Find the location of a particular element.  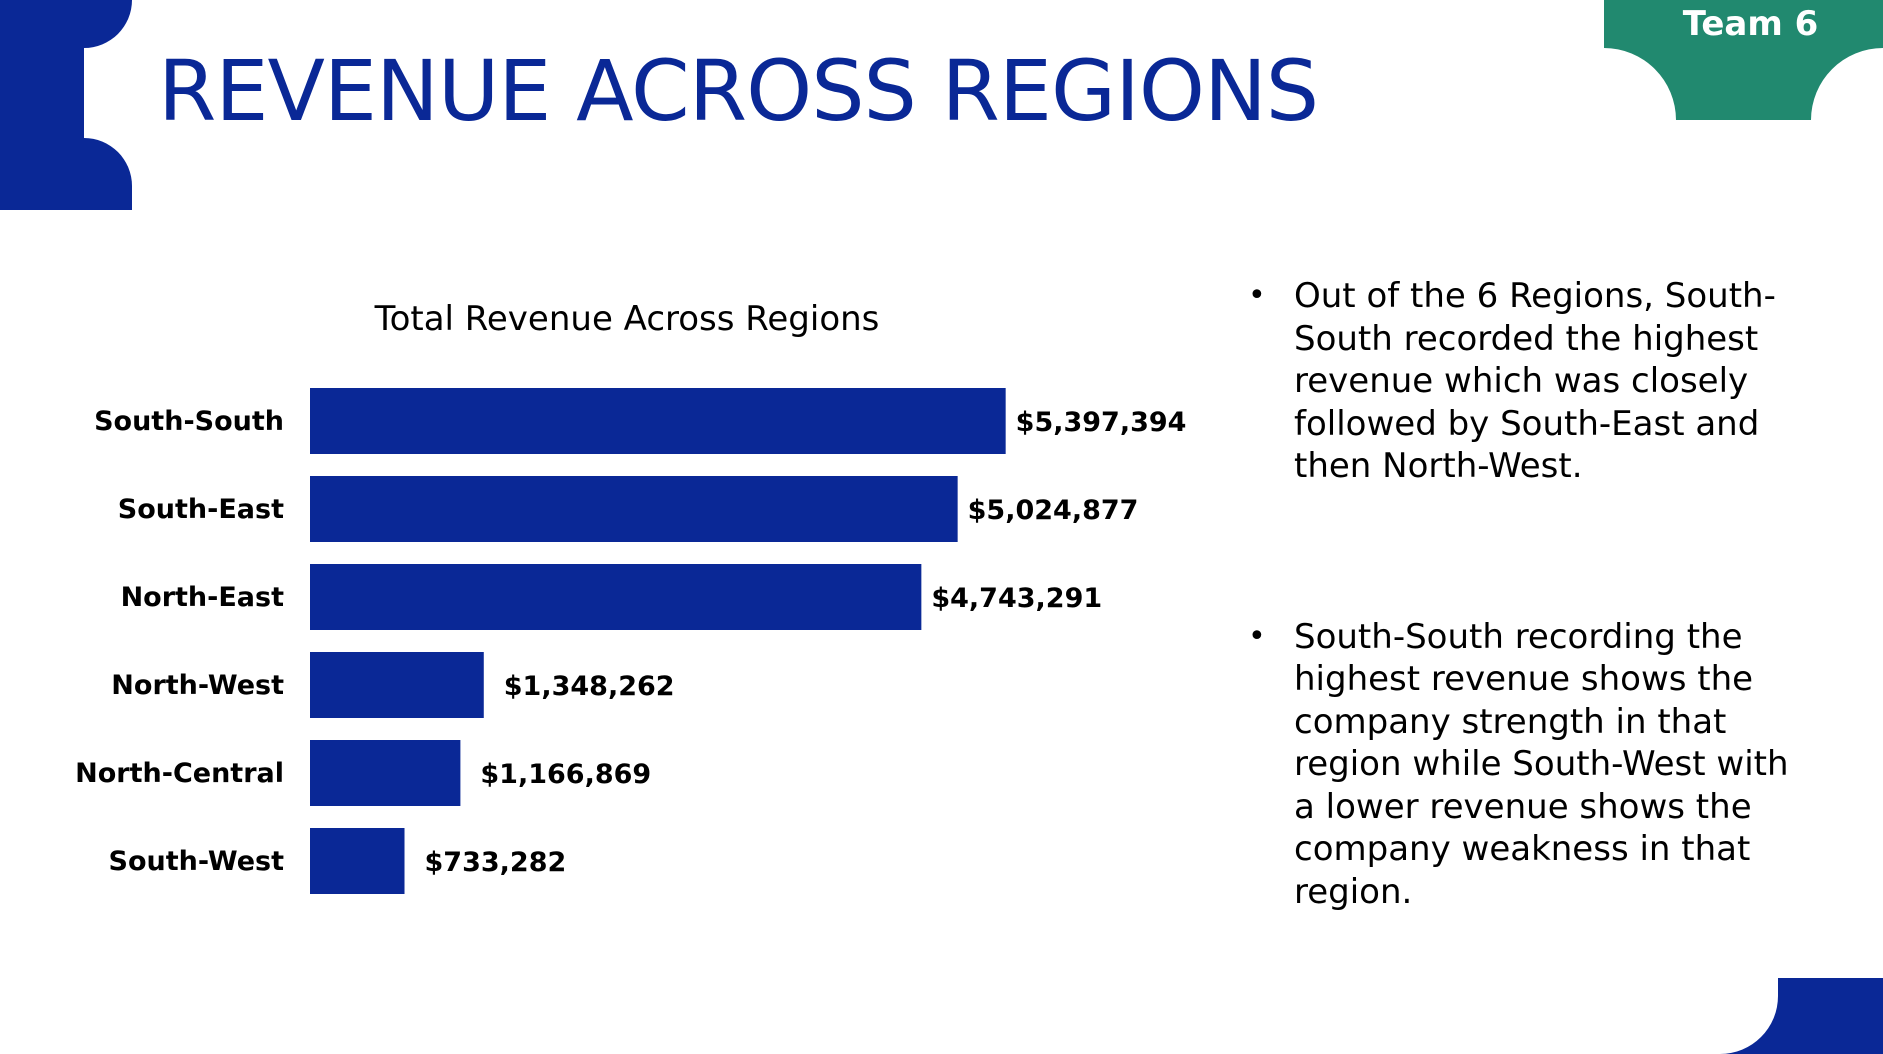

category-label: North-West is located at coordinates (197, 685).